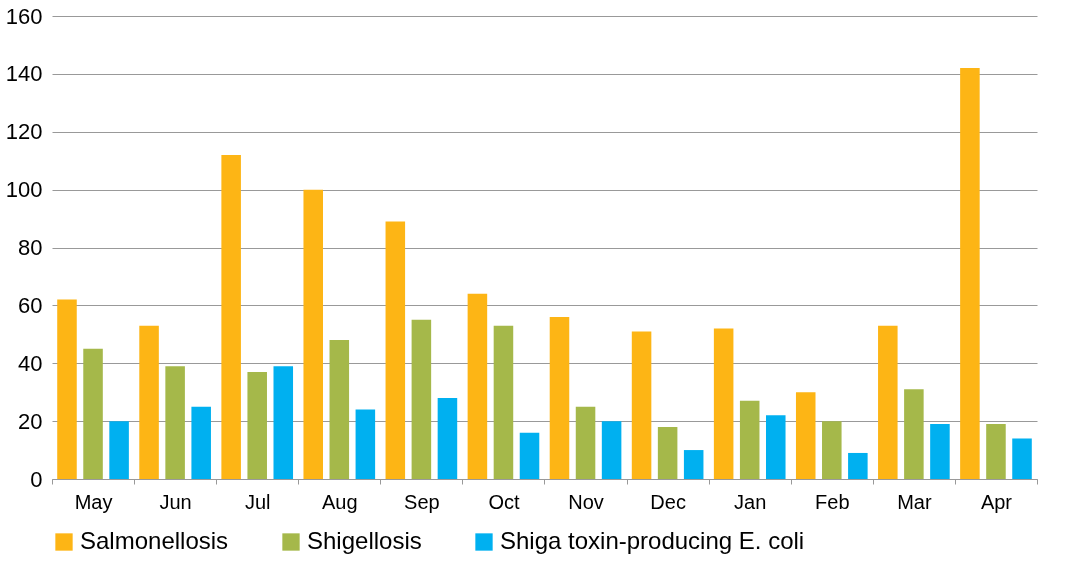 Image resolution: width=1068 pixels, height=584 pixels. Describe the element at coordinates (422, 501) in the screenshot. I see `x-tick-label: Sep` at that location.